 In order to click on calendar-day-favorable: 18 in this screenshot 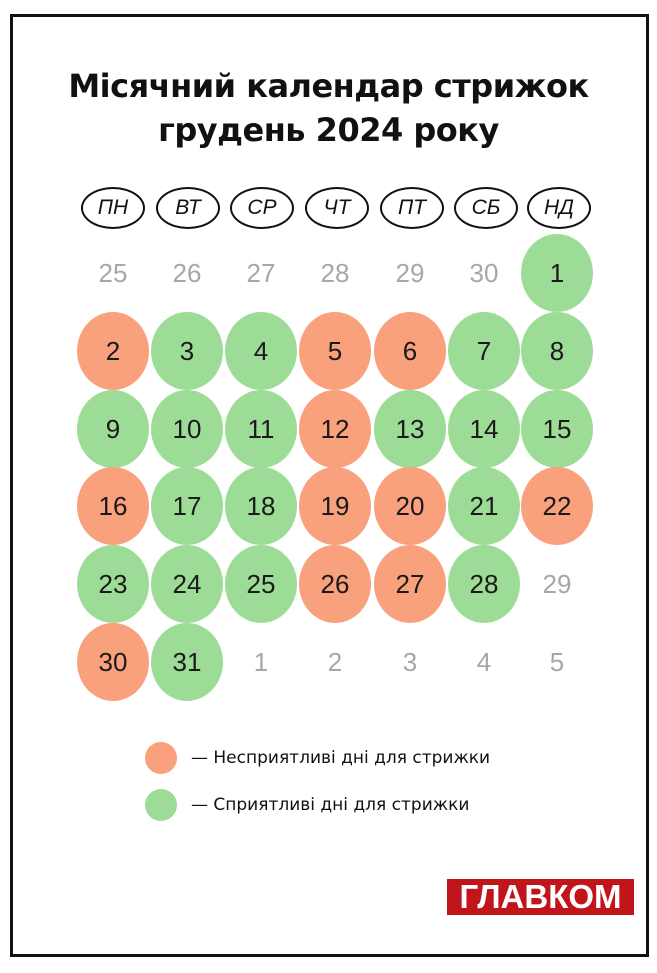, I will do `click(261, 506)`.